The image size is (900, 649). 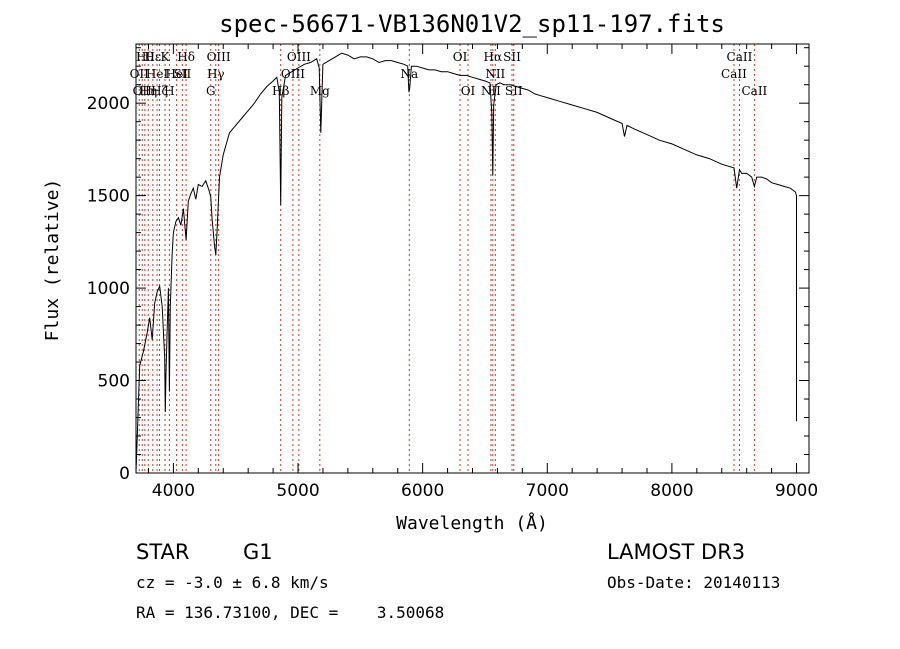 I want to click on line-marker-label: Hη, so click(x=148, y=91).